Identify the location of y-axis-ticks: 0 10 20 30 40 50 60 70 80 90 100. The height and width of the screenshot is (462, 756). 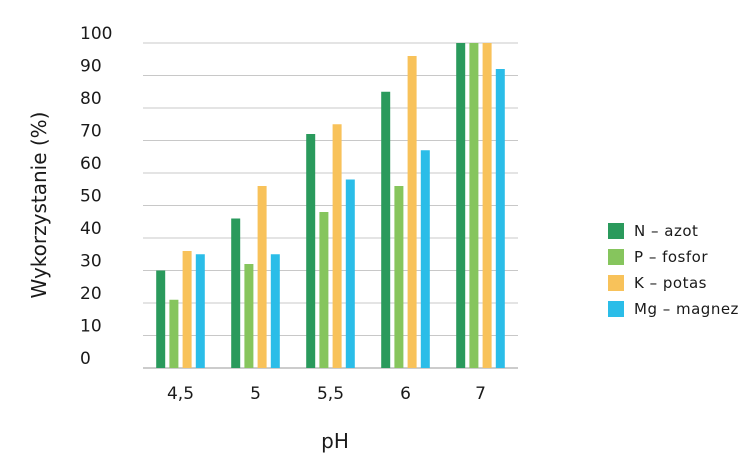
(96, 196).